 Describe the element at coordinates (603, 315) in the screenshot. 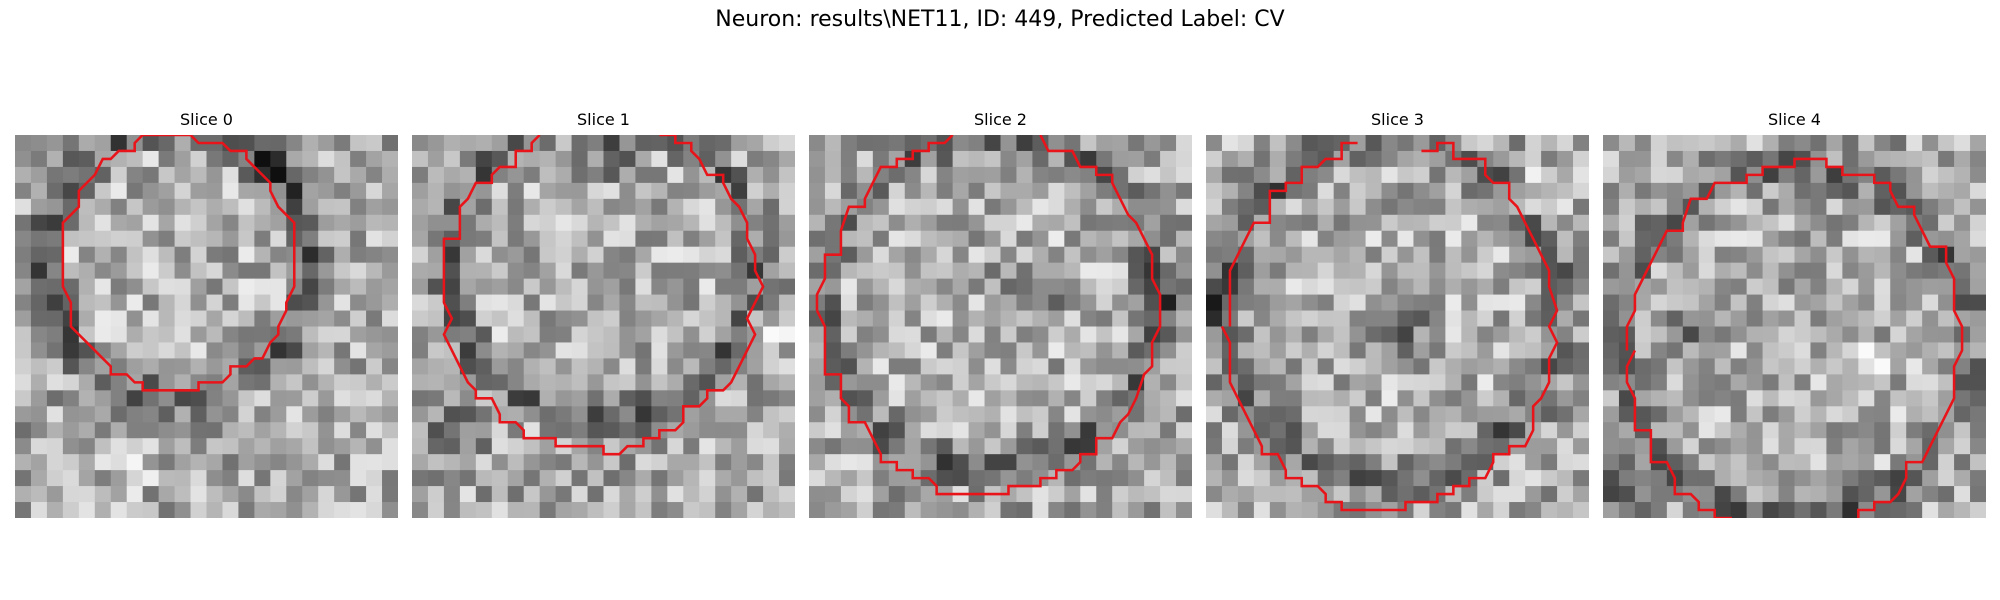

I see `slice-panel-1: Slice 1` at that location.